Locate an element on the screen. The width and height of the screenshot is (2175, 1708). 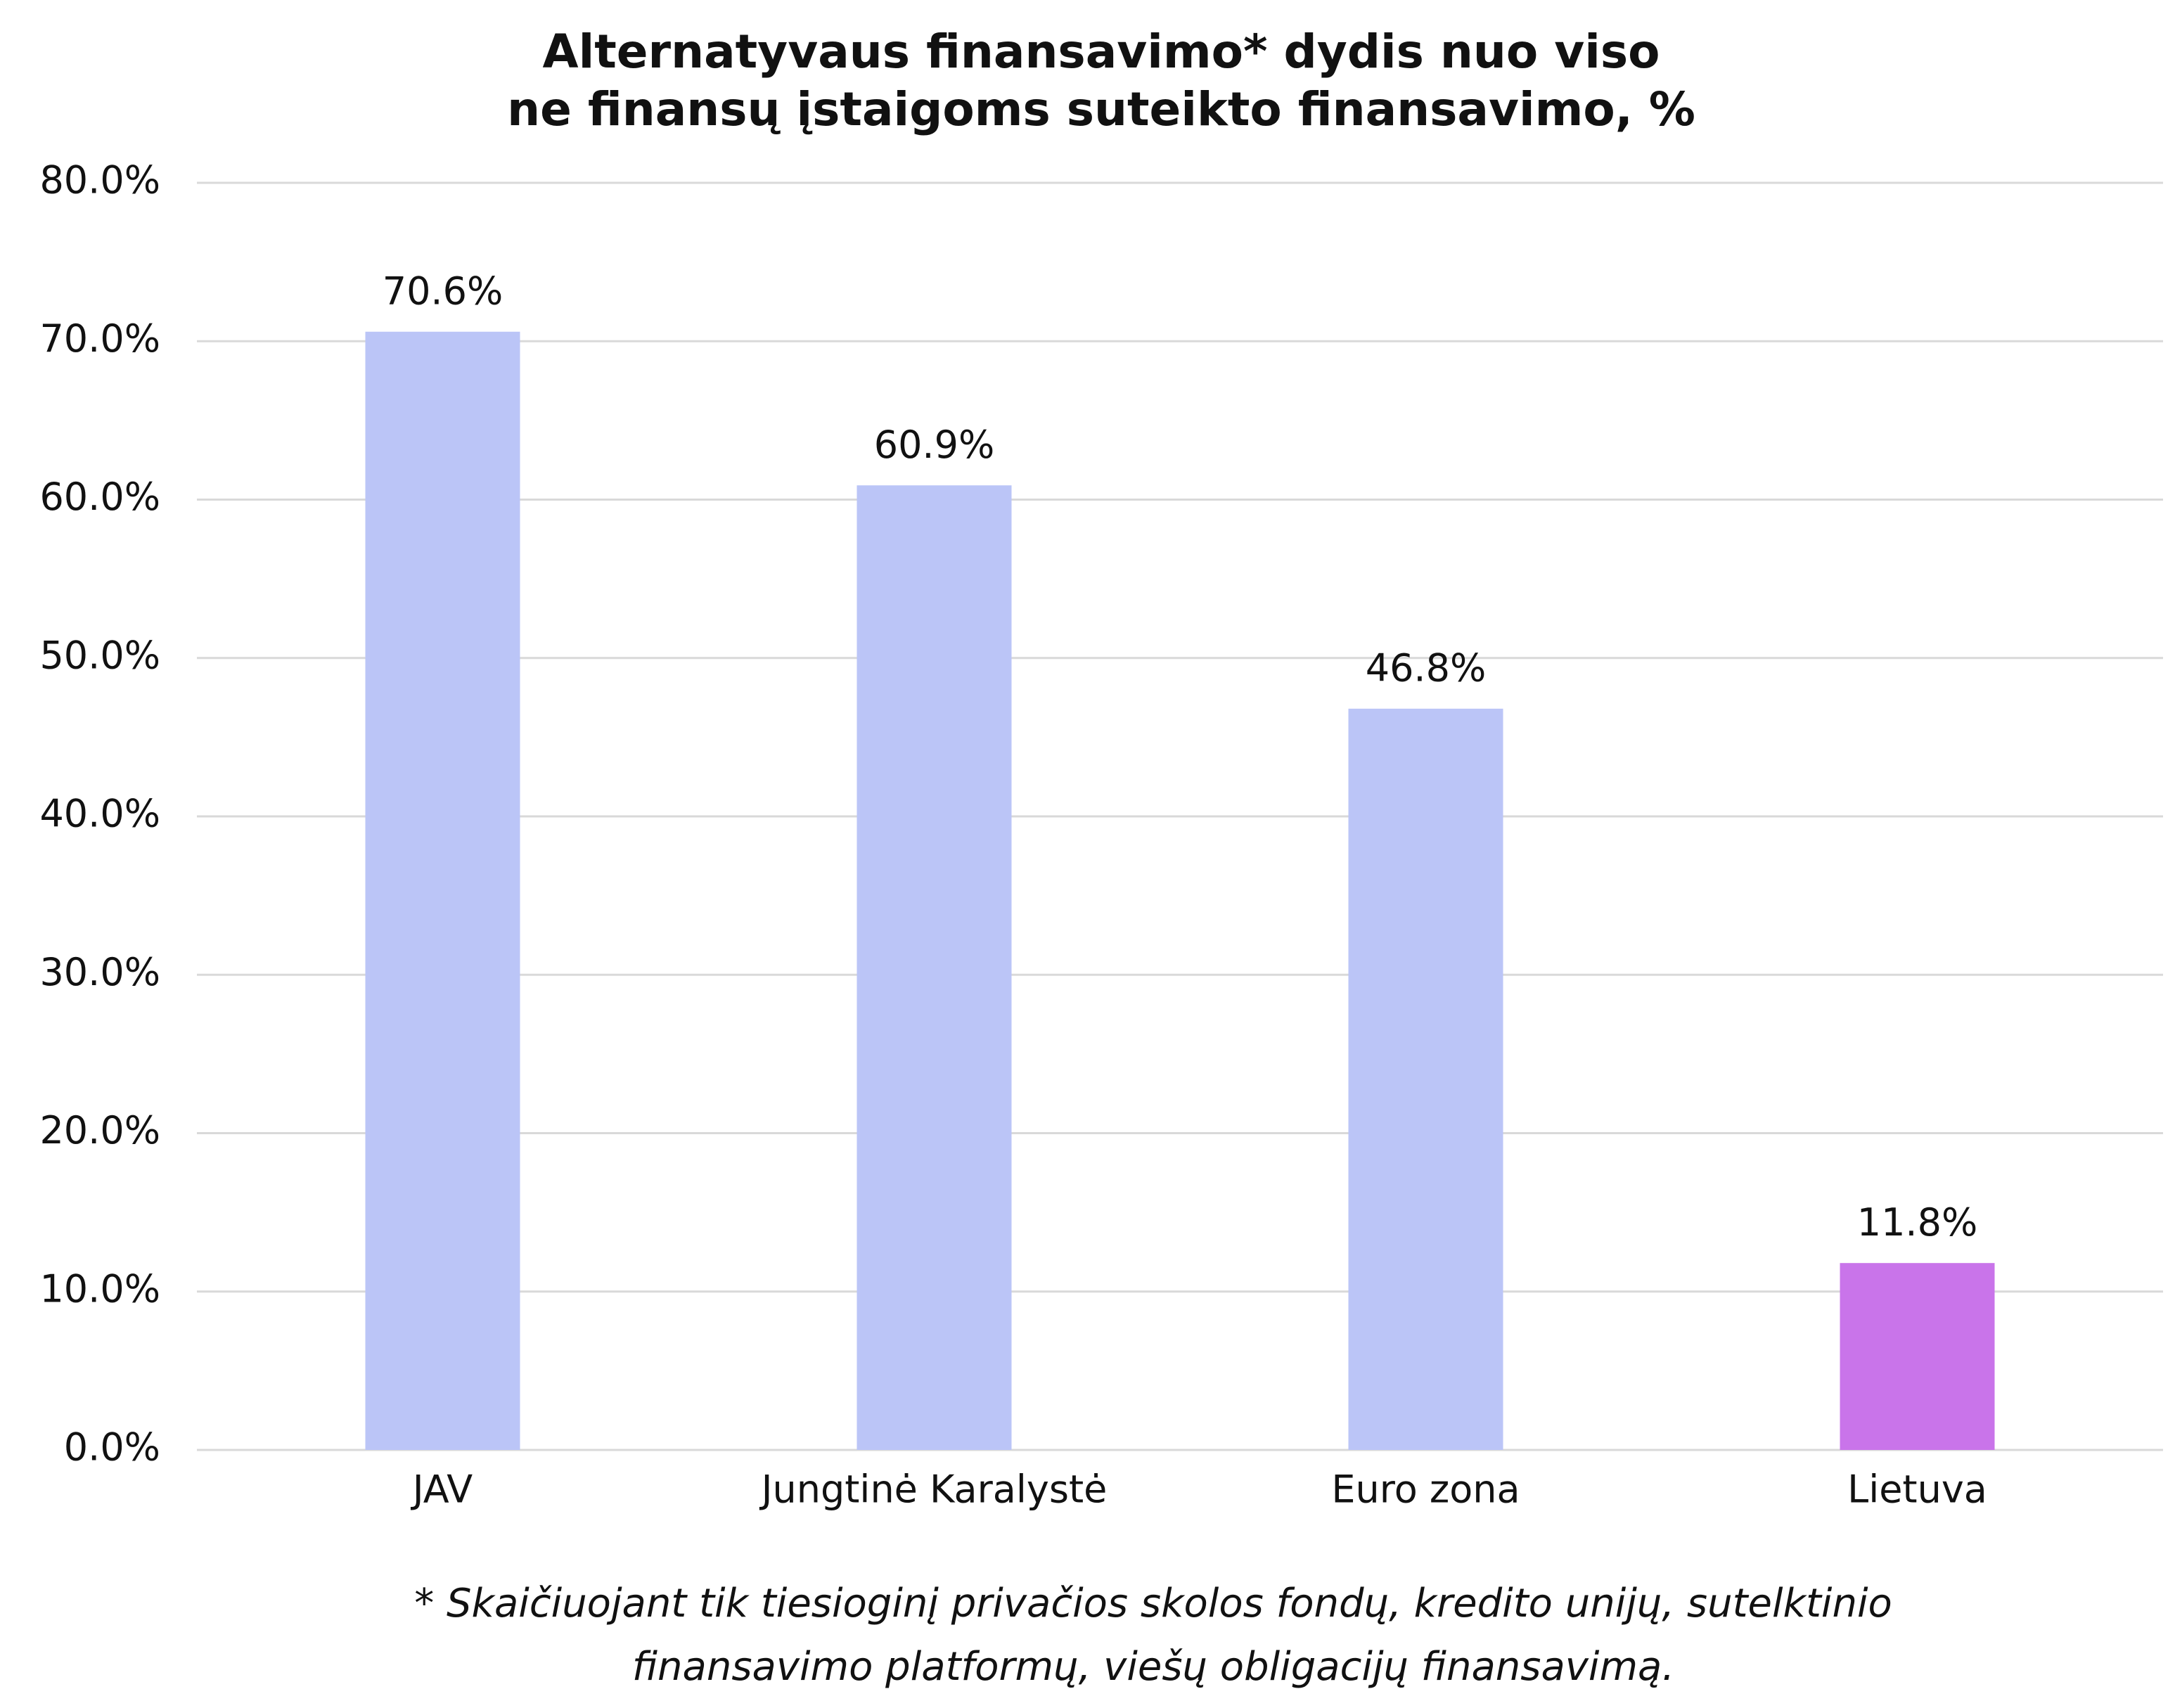
value-label: 70.6% is located at coordinates (443, 291).